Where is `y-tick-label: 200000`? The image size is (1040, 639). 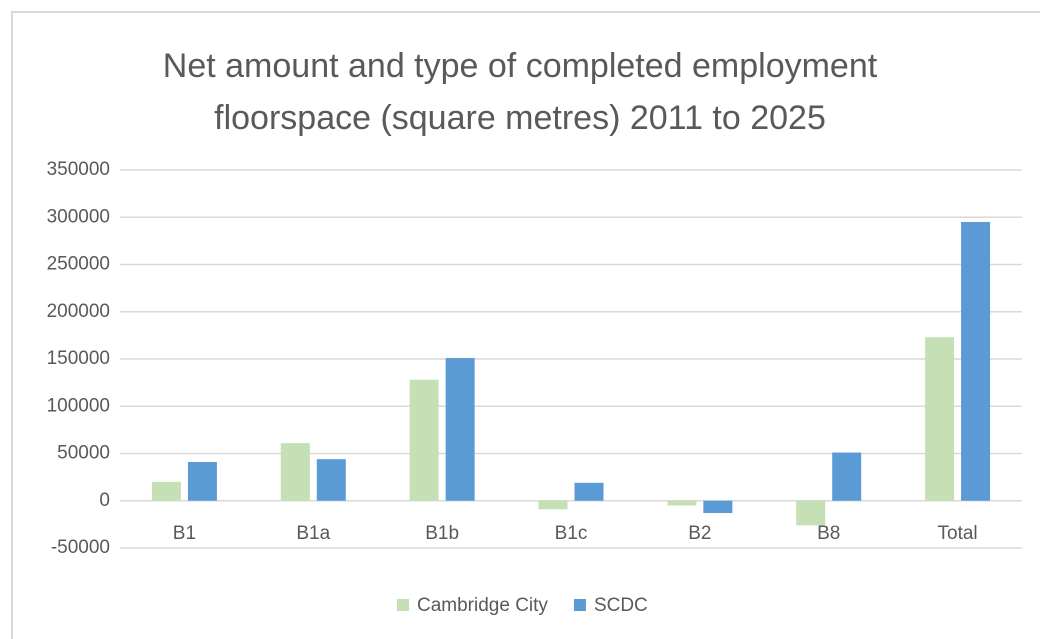
y-tick-label: 200000 is located at coordinates (78, 311).